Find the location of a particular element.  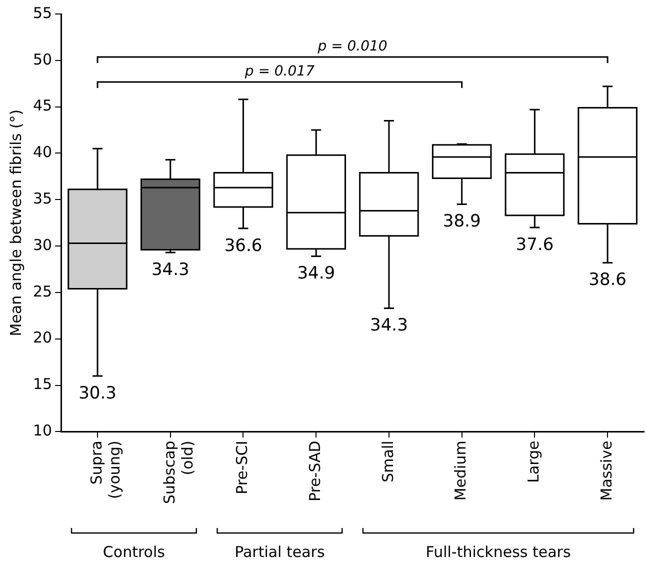

x-tick-label: Small is located at coordinates (387, 461).